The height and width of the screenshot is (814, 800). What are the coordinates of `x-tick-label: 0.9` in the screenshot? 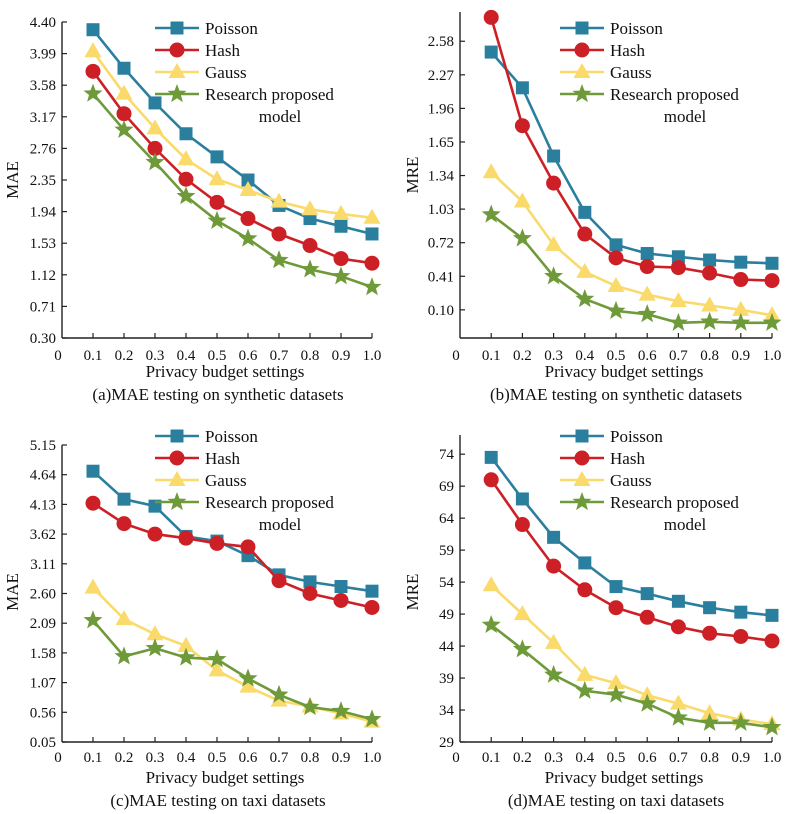 It's located at (740, 356).